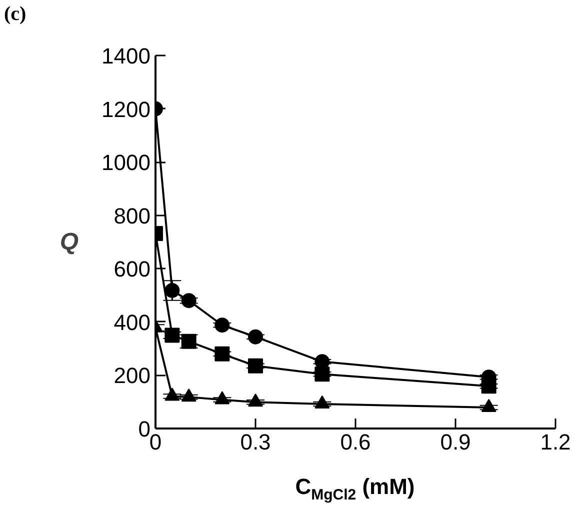 Image resolution: width=583 pixels, height=531 pixels. What do you see at coordinates (15, 14) in the screenshot?
I see `chart-title: (c)` at bounding box center [15, 14].